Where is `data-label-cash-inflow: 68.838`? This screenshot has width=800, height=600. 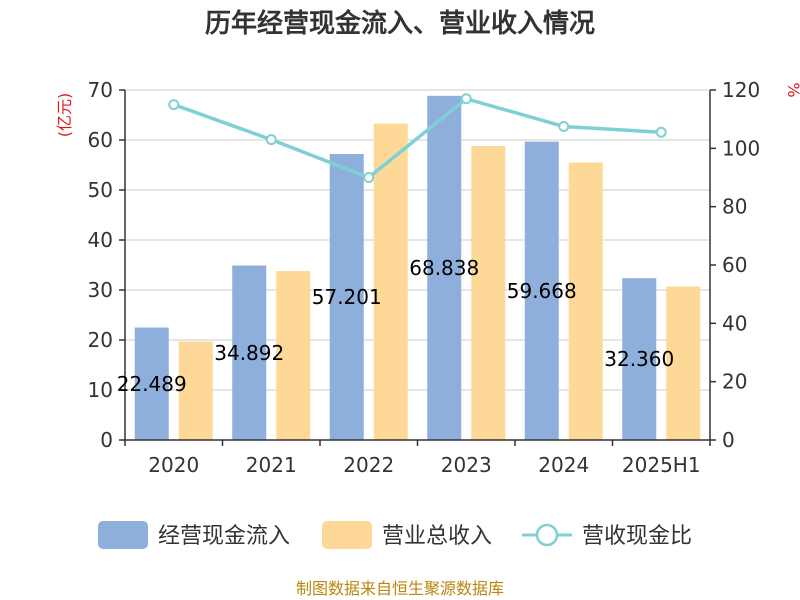 data-label-cash-inflow: 68.838 is located at coordinates (444, 268).